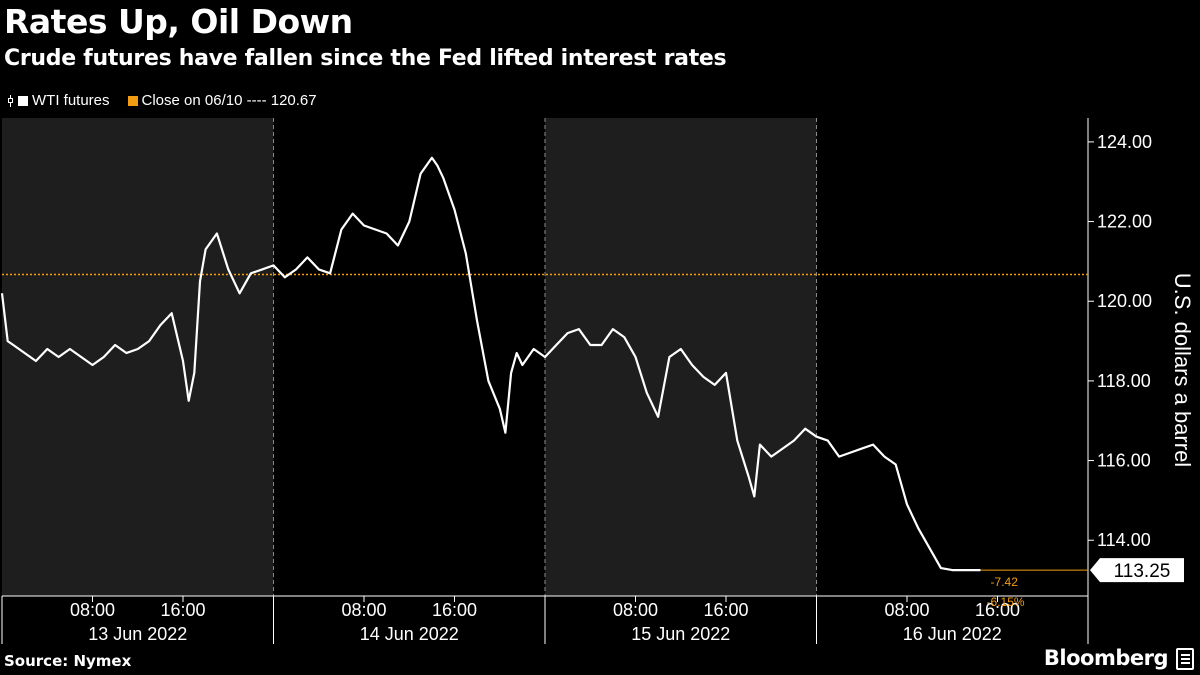 This screenshot has width=1200, height=675. I want to click on brand-logo: Bloomberg, so click(1106, 658).